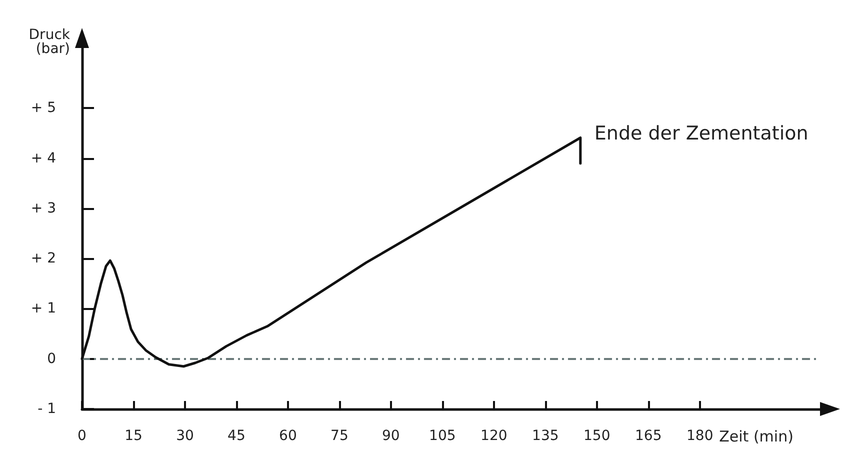  Describe the element at coordinates (82, 436) in the screenshot. I see `x-tick-label: 0` at that location.